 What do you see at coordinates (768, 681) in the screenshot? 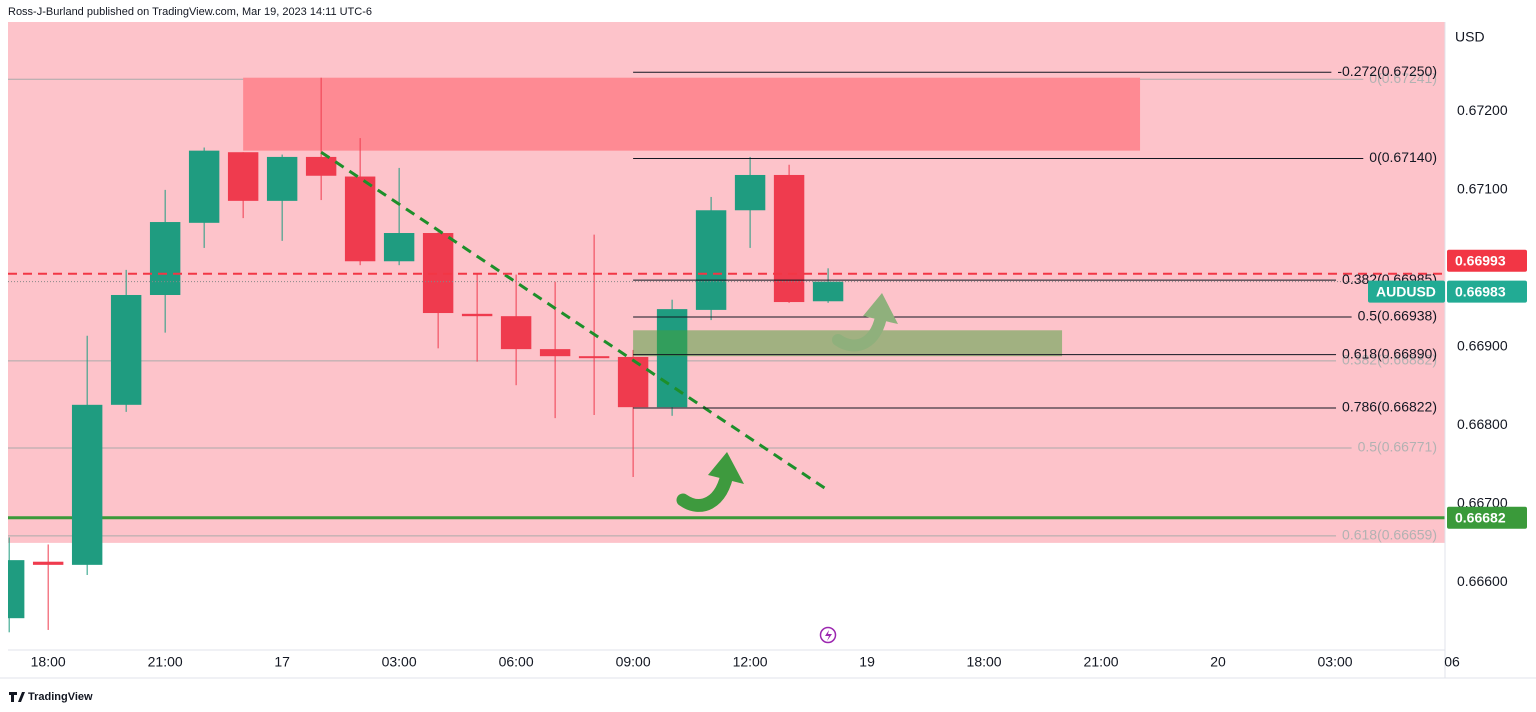
I see `time-axis-panel` at bounding box center [768, 681].